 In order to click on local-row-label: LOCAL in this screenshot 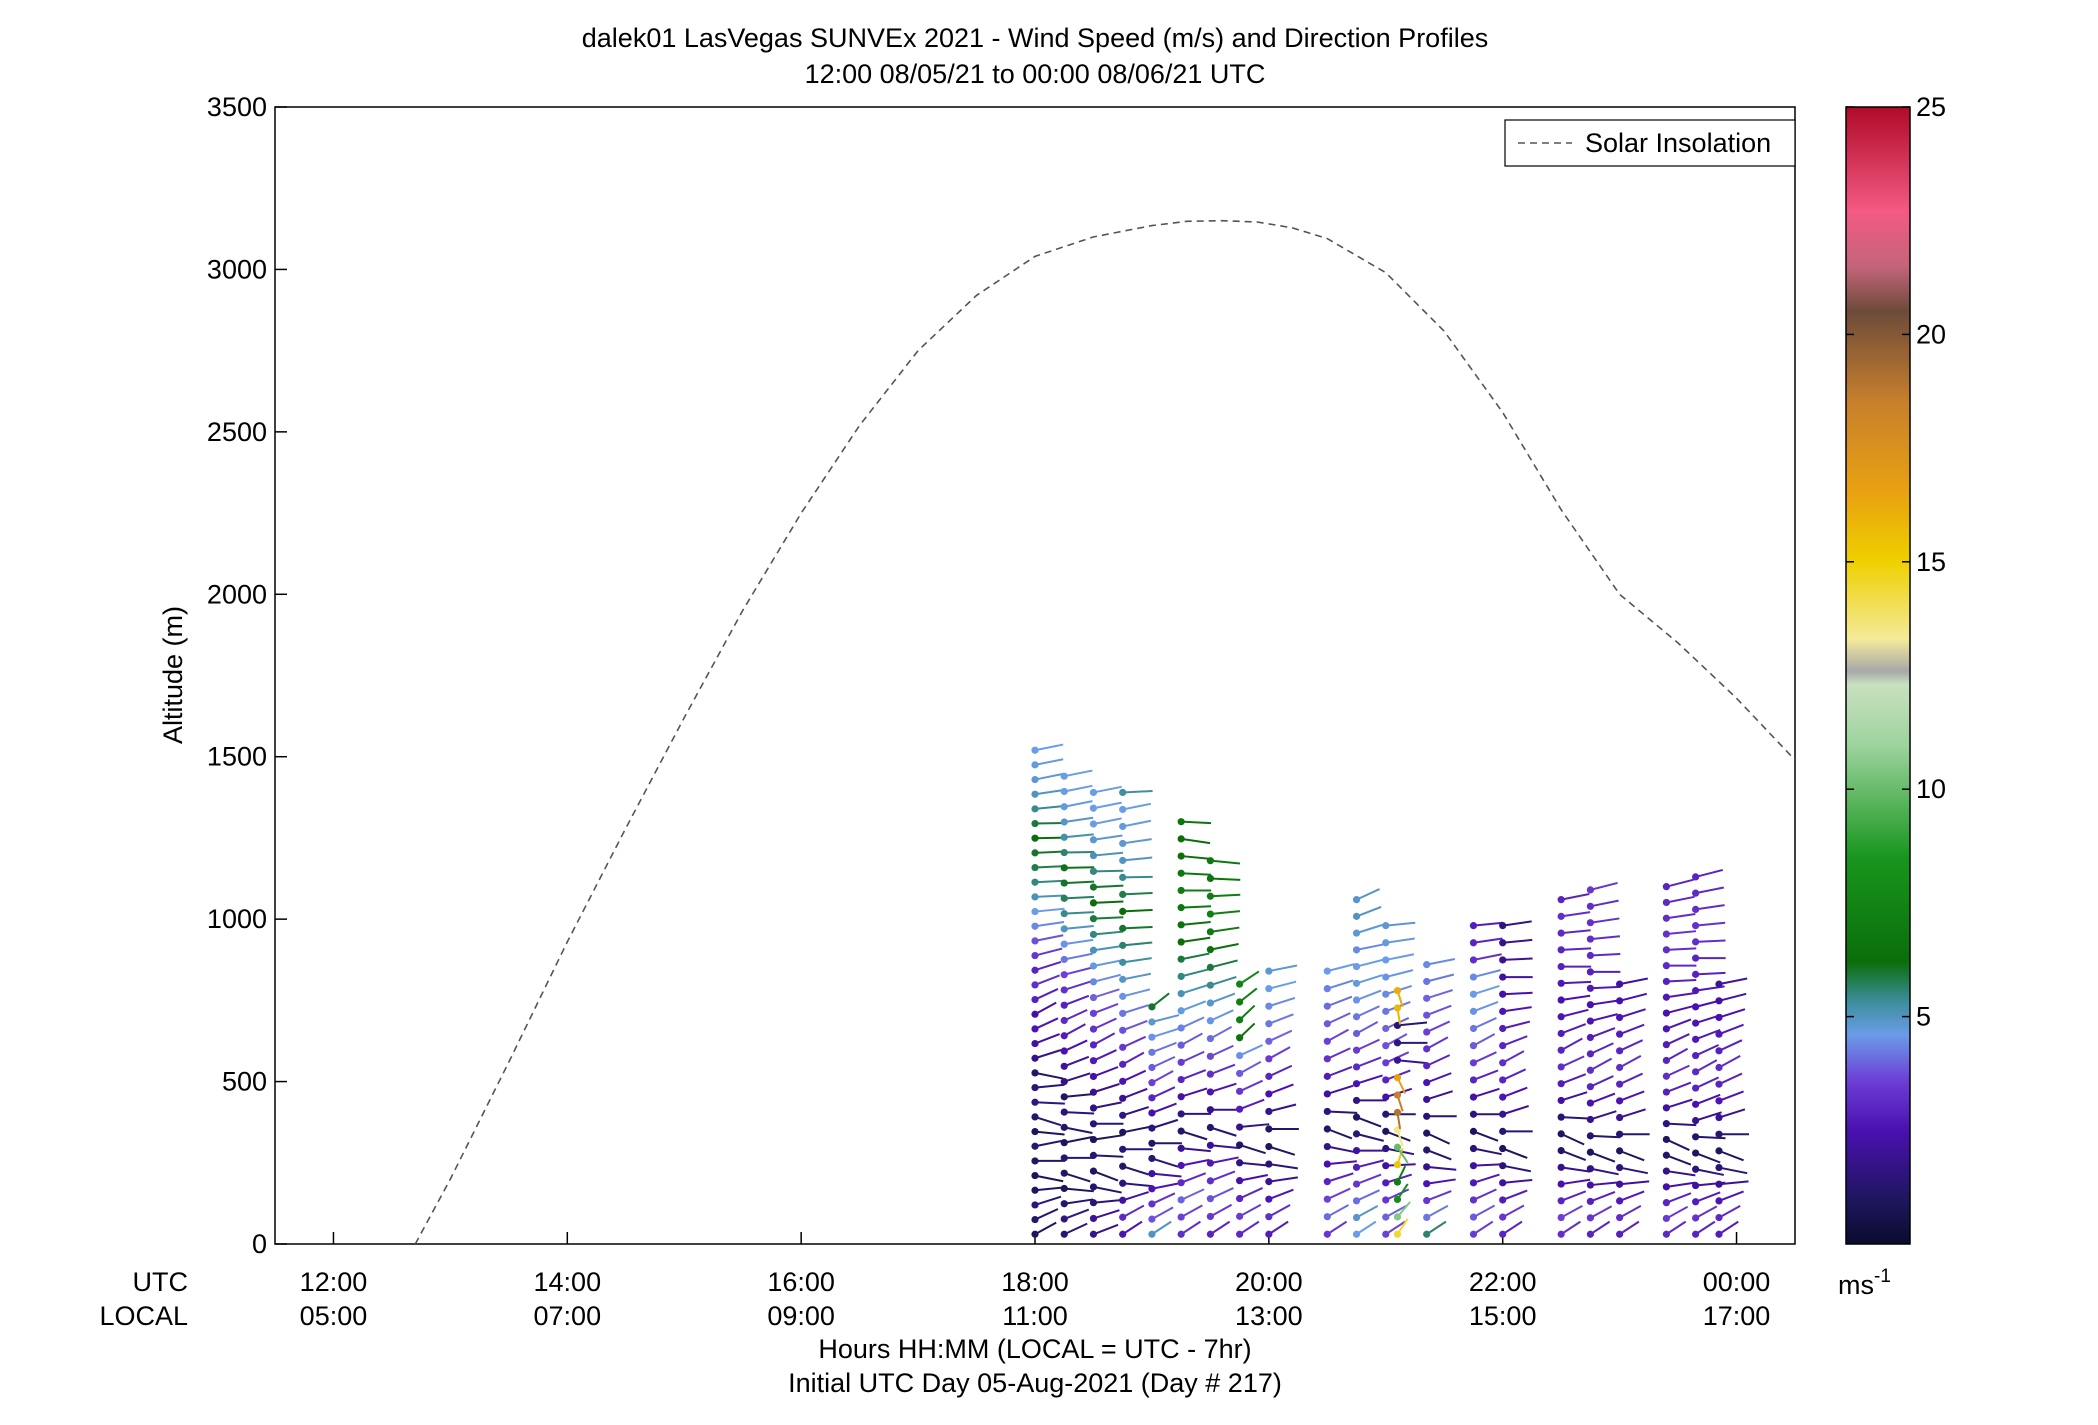, I will do `click(143, 1316)`.